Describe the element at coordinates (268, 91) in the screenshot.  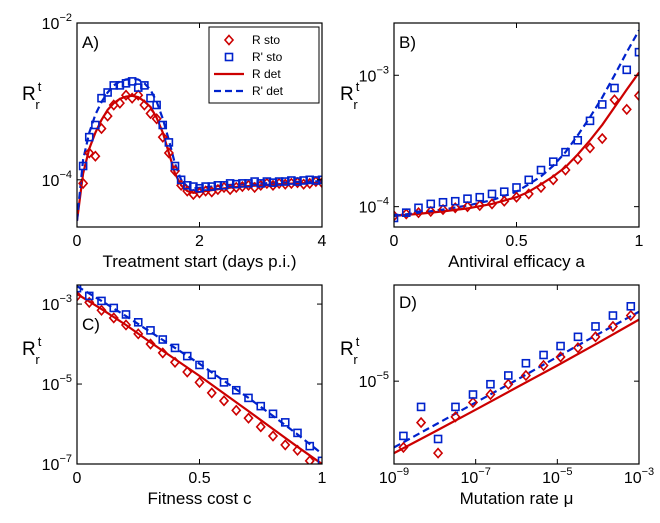
I see `legend-label-rp_det: R' det` at that location.